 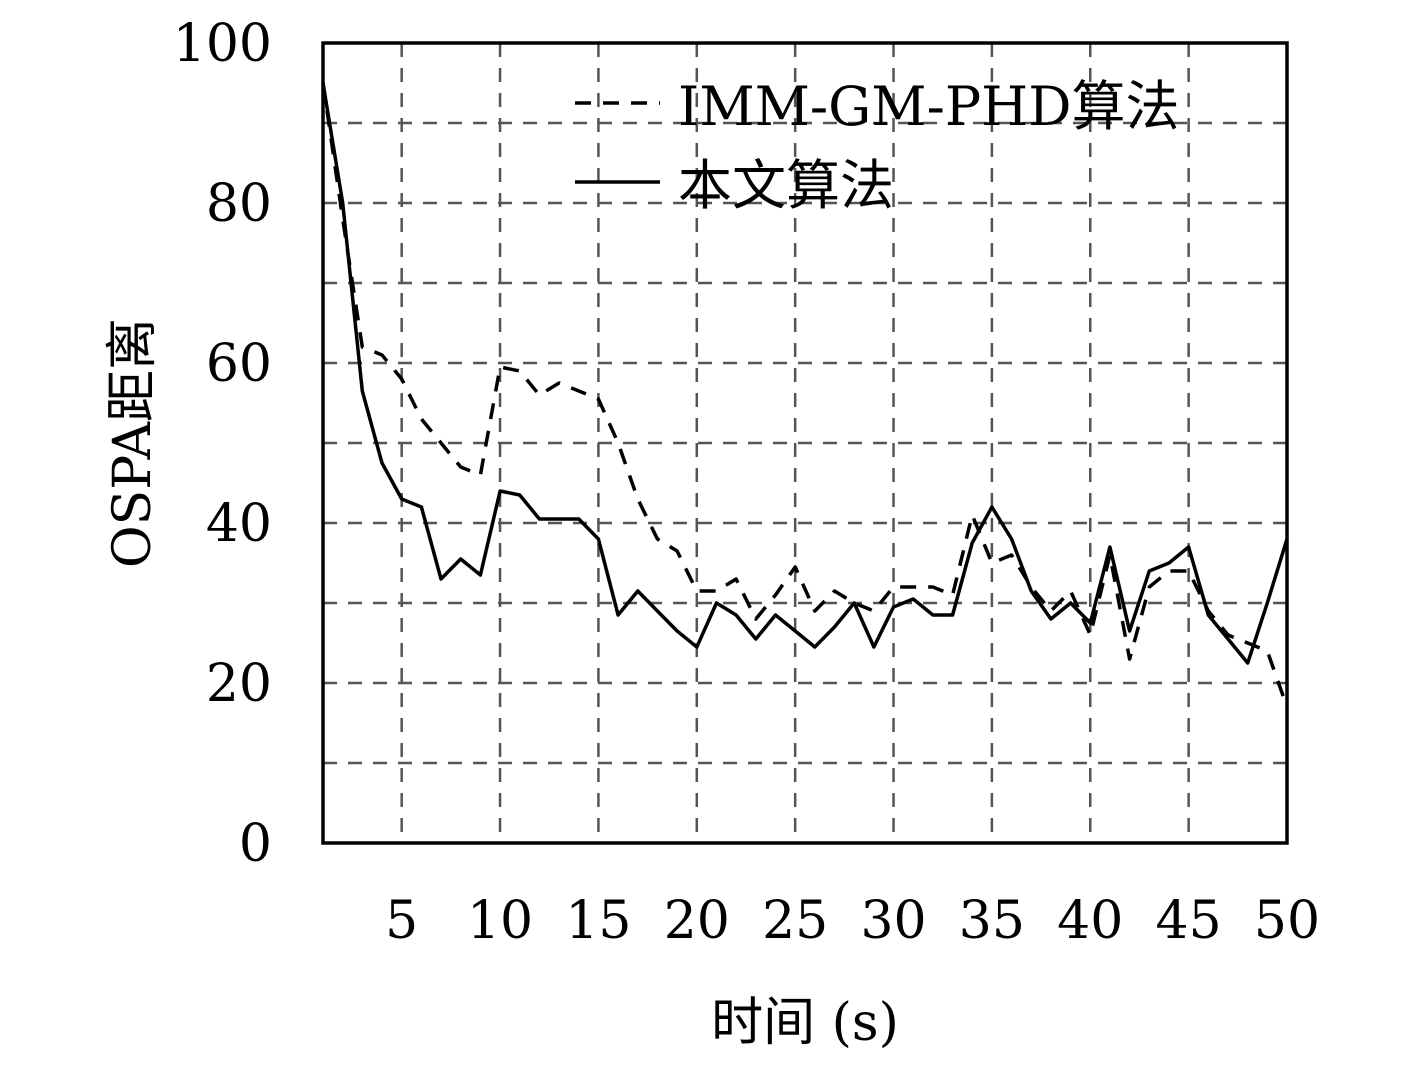 I want to click on y-axis-title: OSPA距离, so click(x=133, y=443).